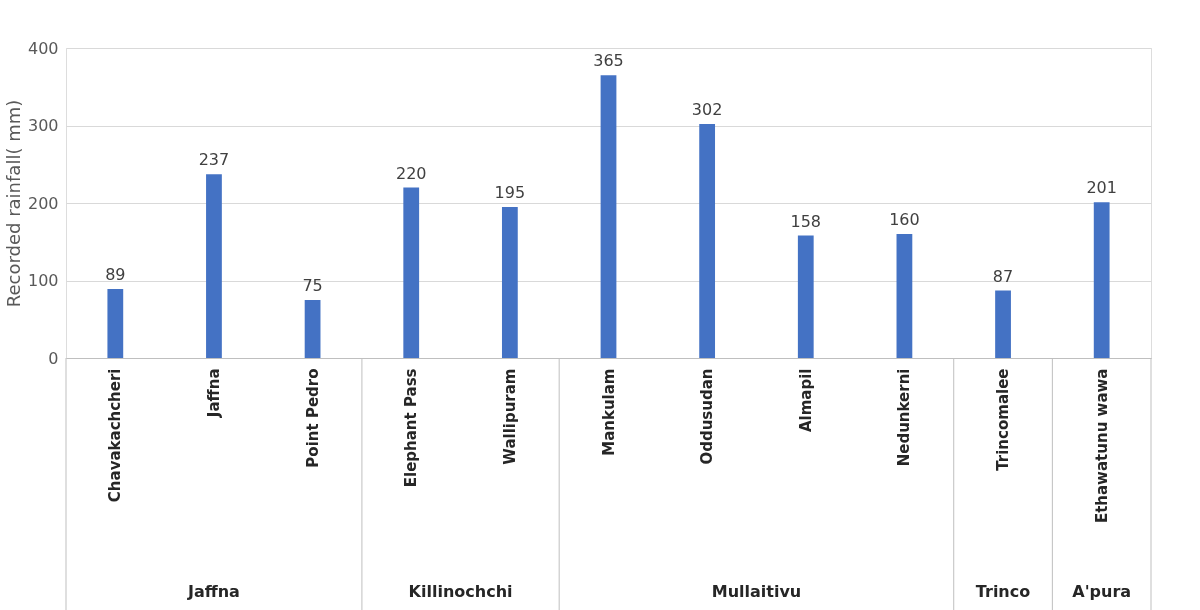 The height and width of the screenshot is (610, 1200). Describe the element at coordinates (460, 591) in the screenshot. I see `text: Killinochchi` at that location.